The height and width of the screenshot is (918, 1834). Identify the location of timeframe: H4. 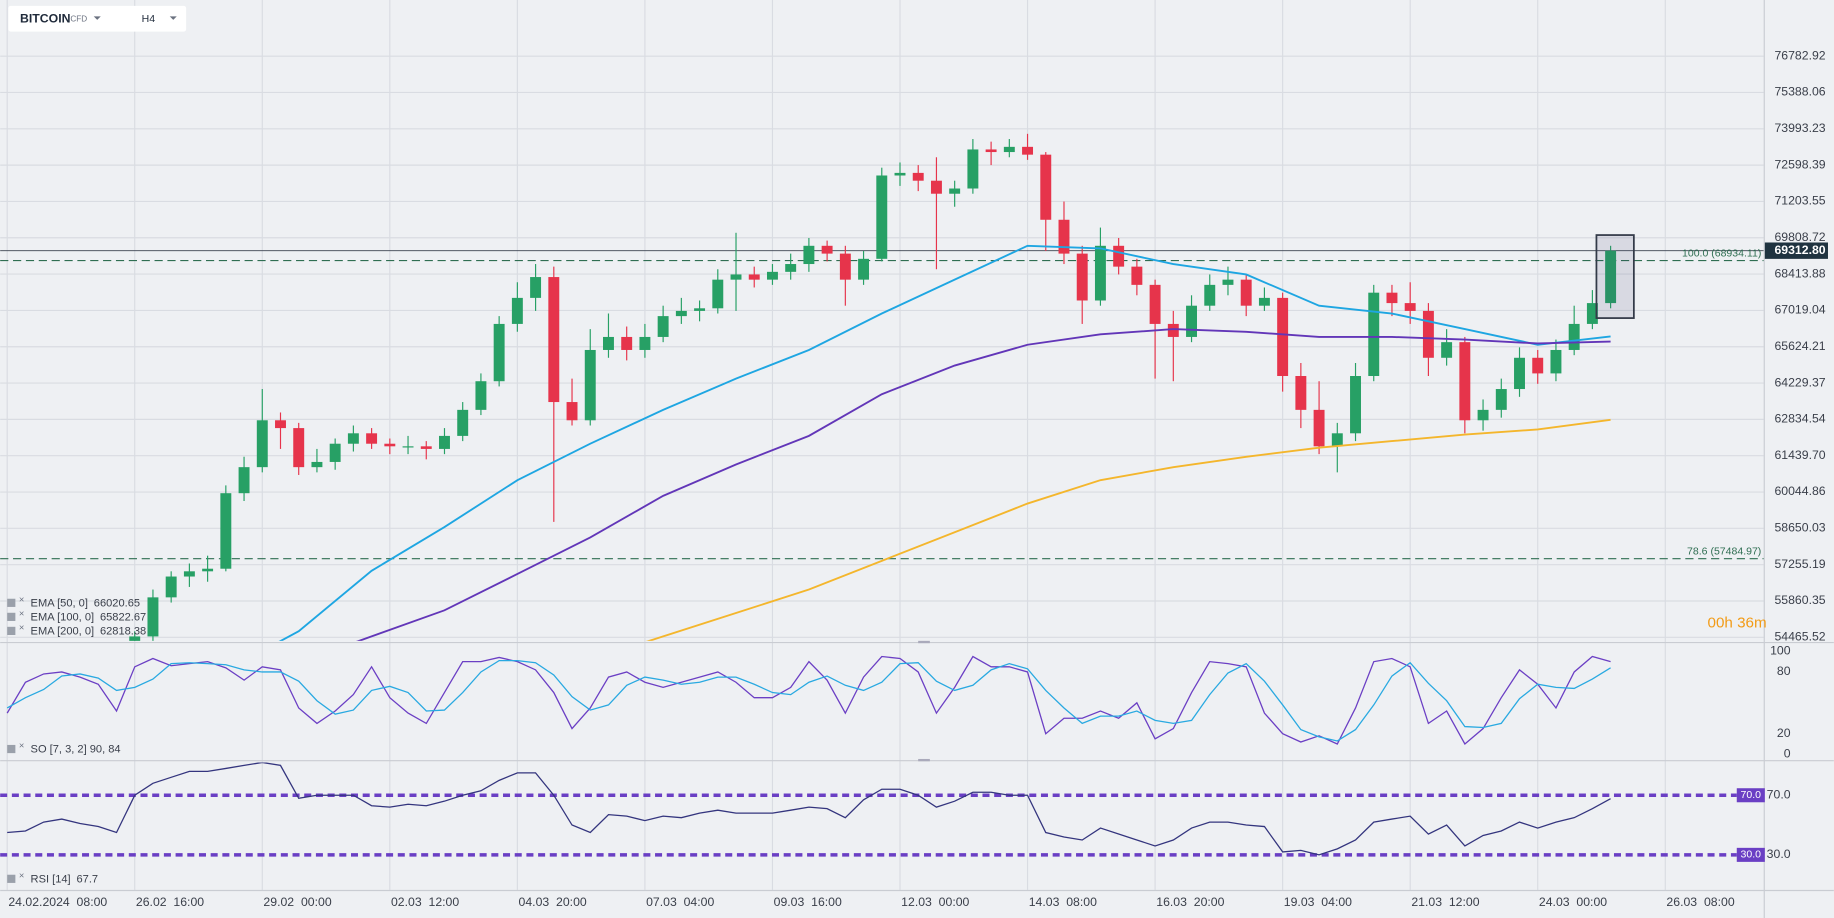
(149, 19).